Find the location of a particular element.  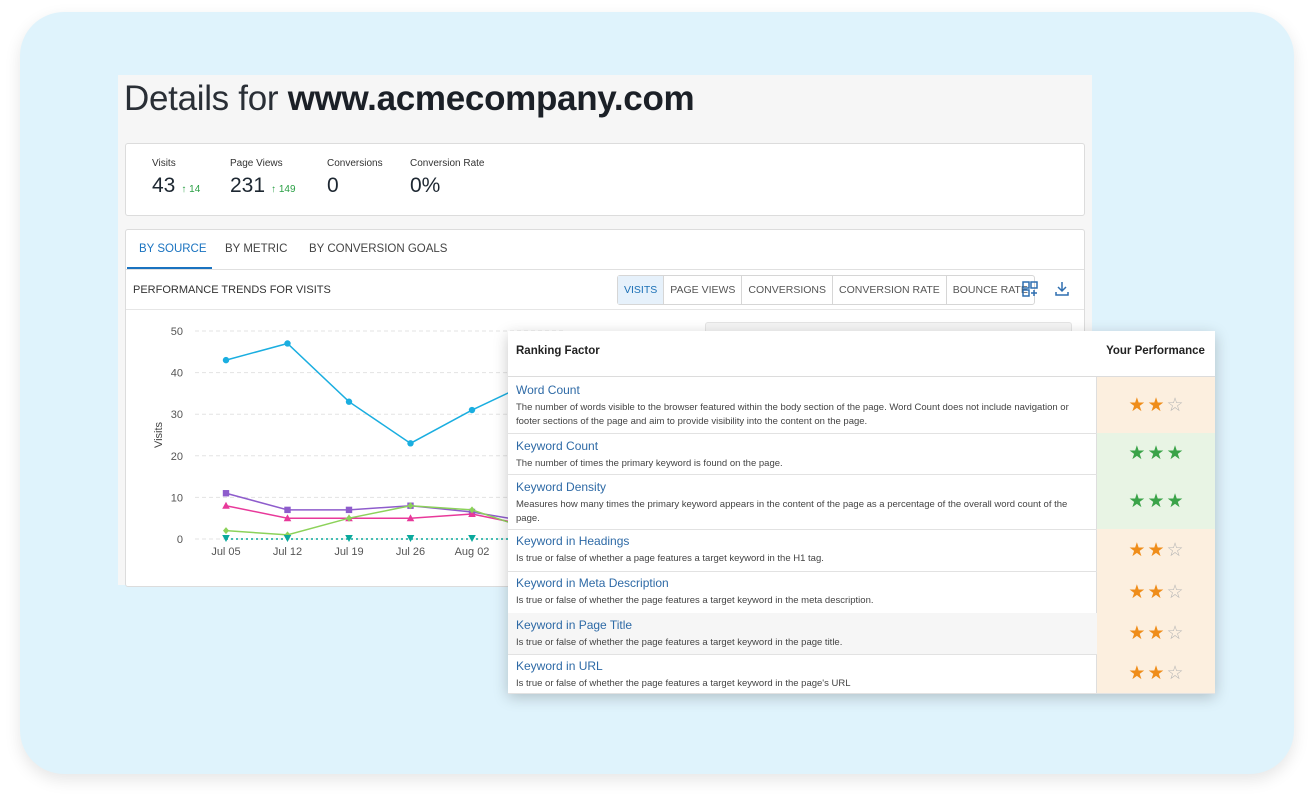

kpi-conversion-rate: Conversion Rate 0% is located at coordinates (447, 178).